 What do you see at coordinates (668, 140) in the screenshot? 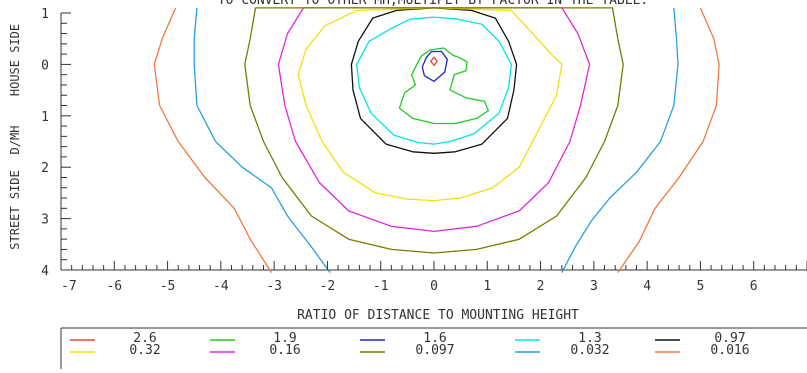
I see `contour-0_016b` at bounding box center [668, 140].